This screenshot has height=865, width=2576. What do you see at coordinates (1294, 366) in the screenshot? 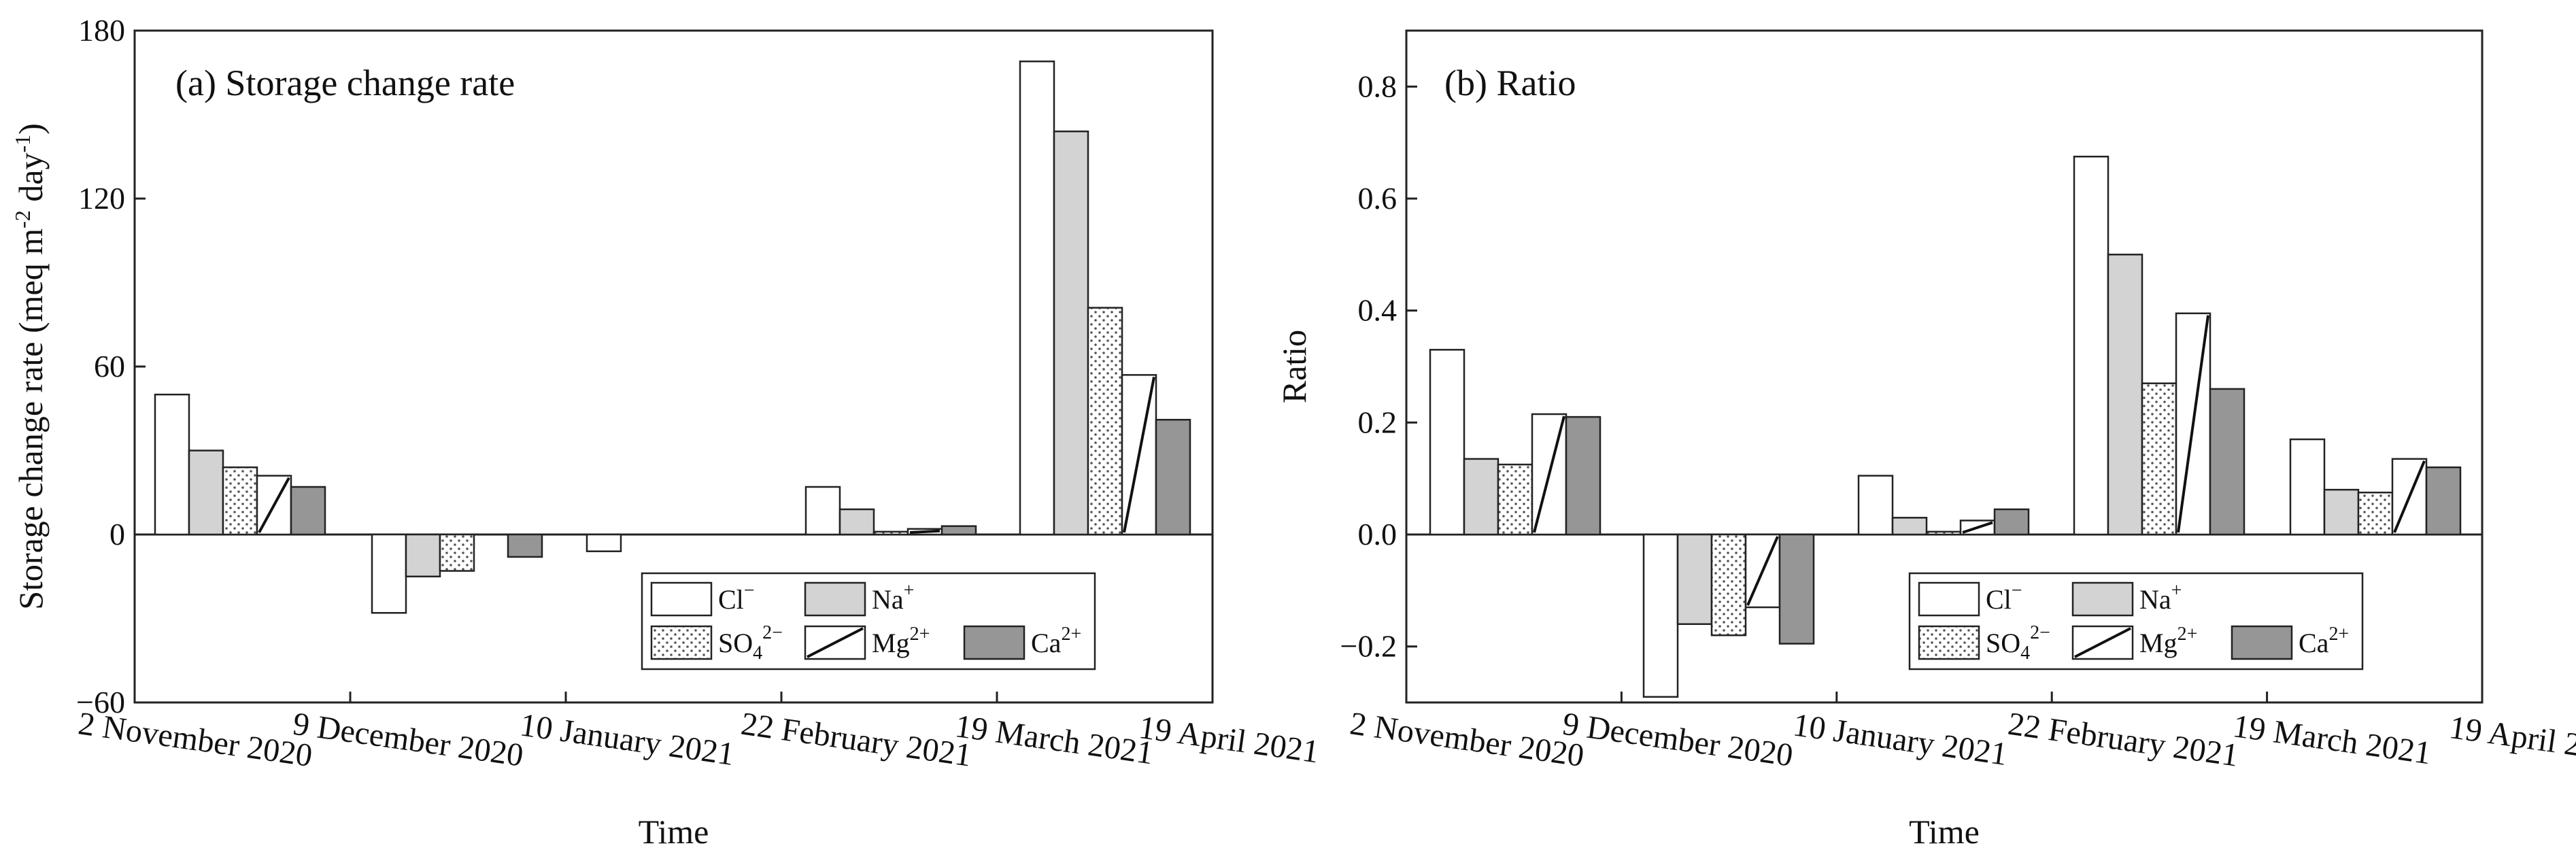
I see `y-axis-title: Ratio` at bounding box center [1294, 366].